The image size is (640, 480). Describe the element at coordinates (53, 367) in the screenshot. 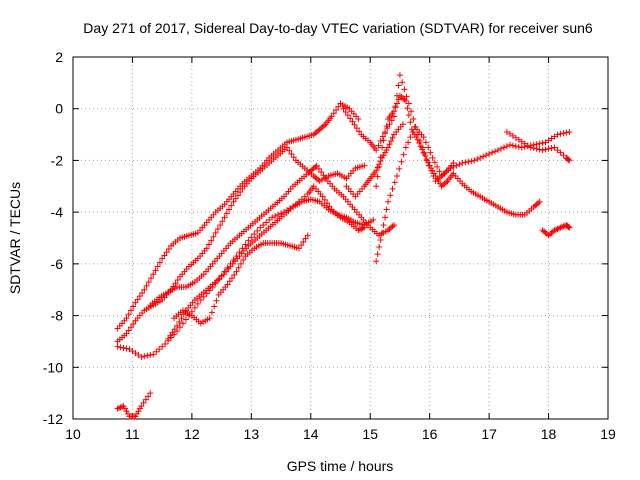

I see `y-tick-label: -10` at that location.